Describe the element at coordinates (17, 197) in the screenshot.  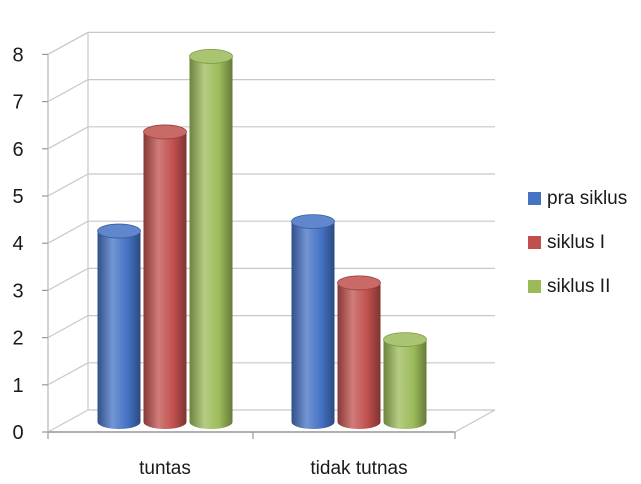
I see `y-tick-label: 5` at that location.